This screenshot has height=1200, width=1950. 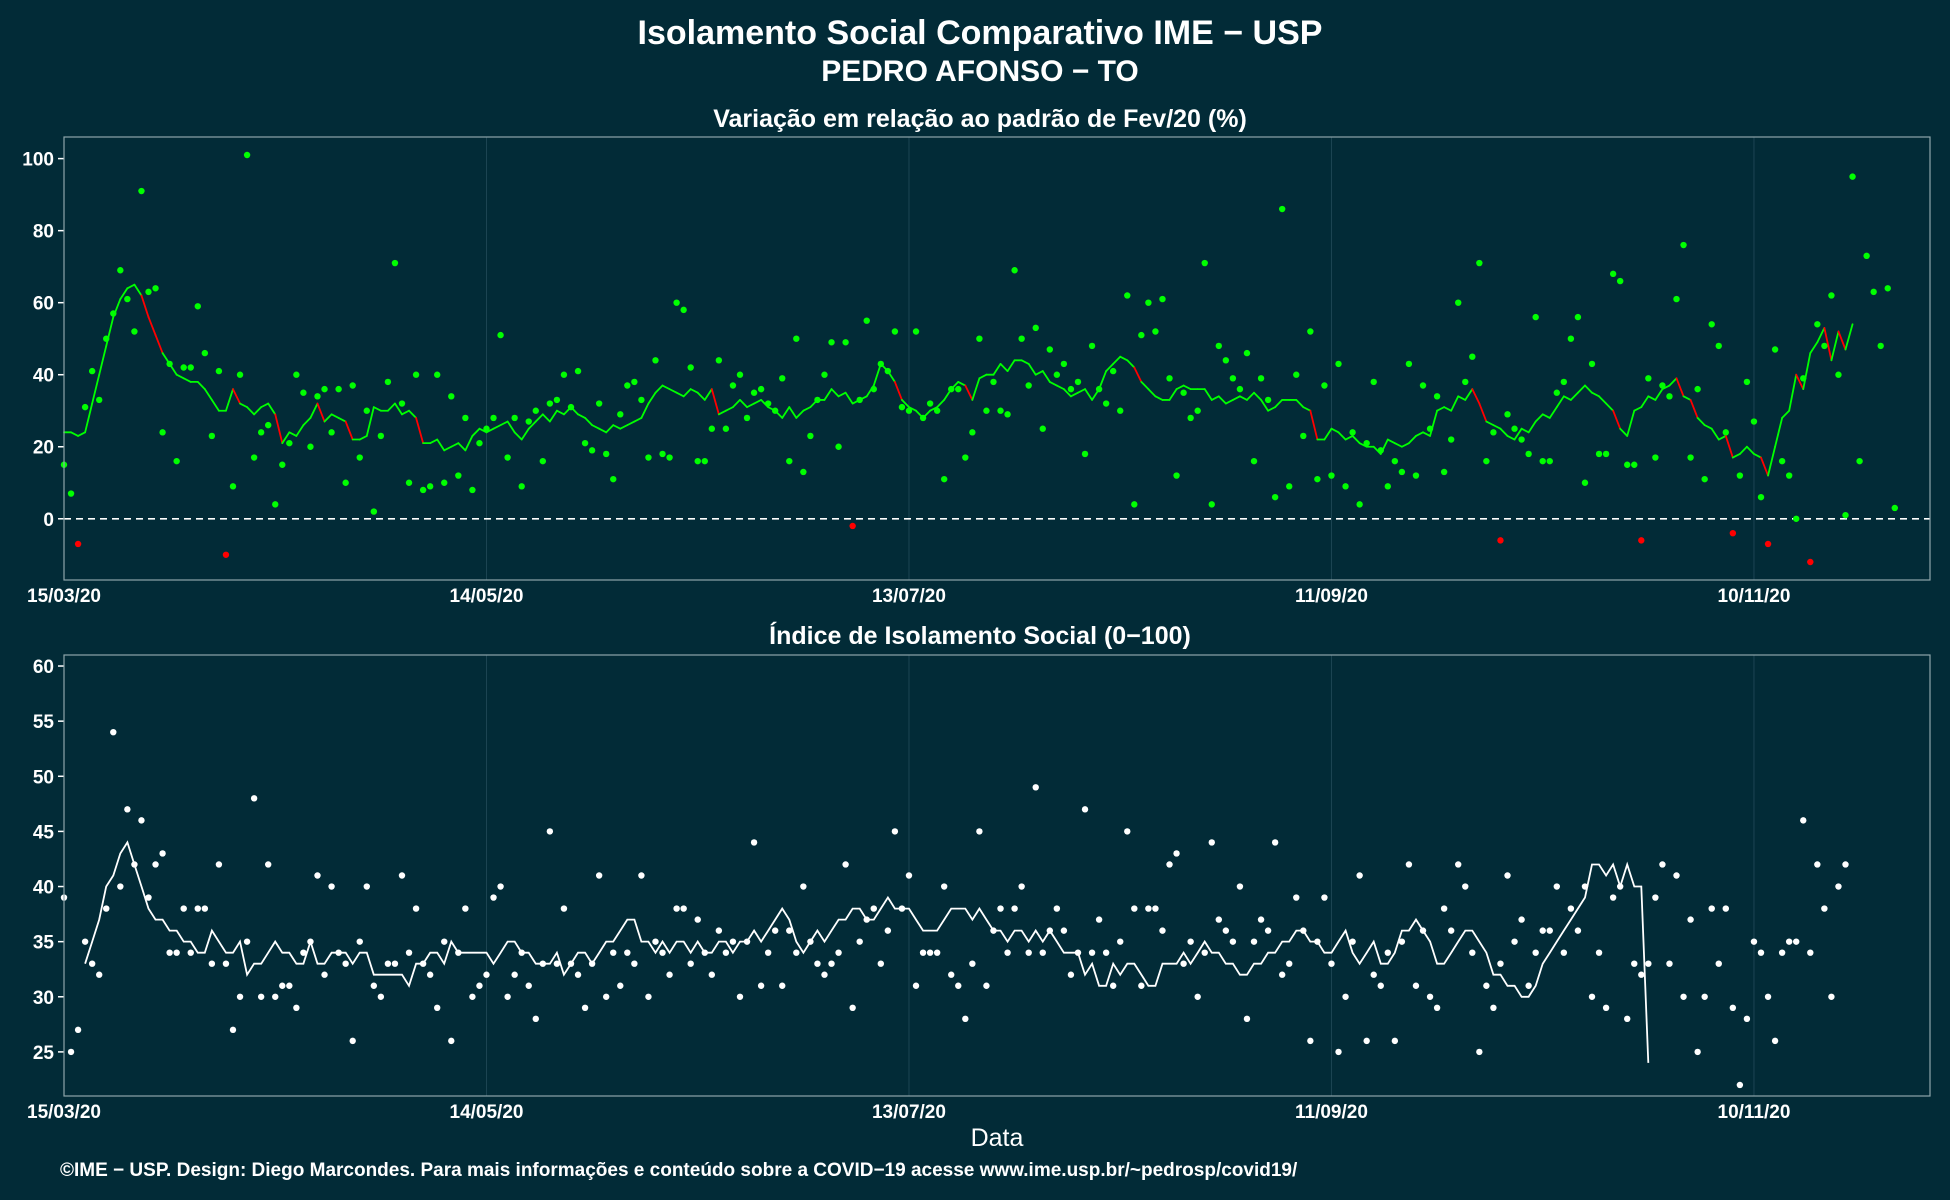 I want to click on x-tick-label: 14/05/20, so click(x=487, y=596).